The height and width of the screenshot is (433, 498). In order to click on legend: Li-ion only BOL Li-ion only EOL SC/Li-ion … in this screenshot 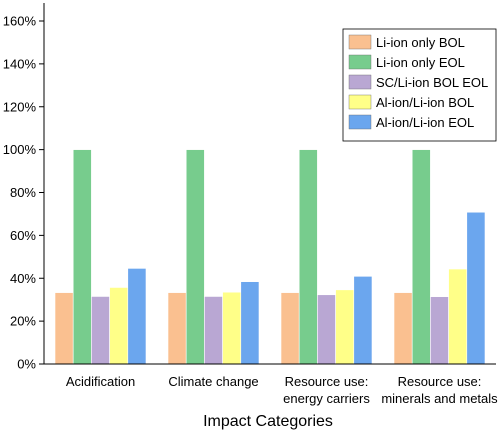, I will do `click(419, 85)`.